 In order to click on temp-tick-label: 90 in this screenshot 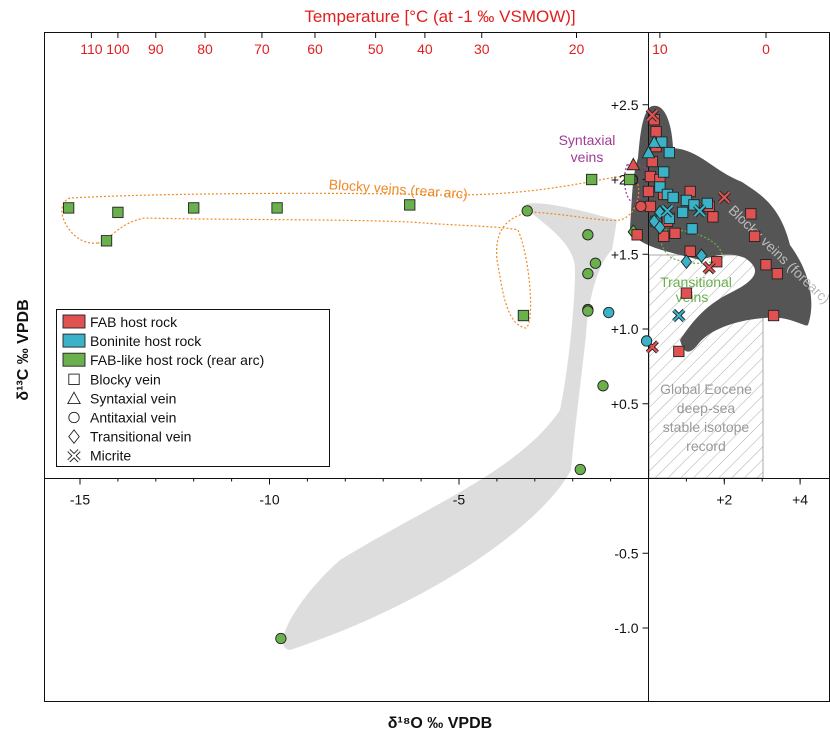, I will do `click(156, 49)`.